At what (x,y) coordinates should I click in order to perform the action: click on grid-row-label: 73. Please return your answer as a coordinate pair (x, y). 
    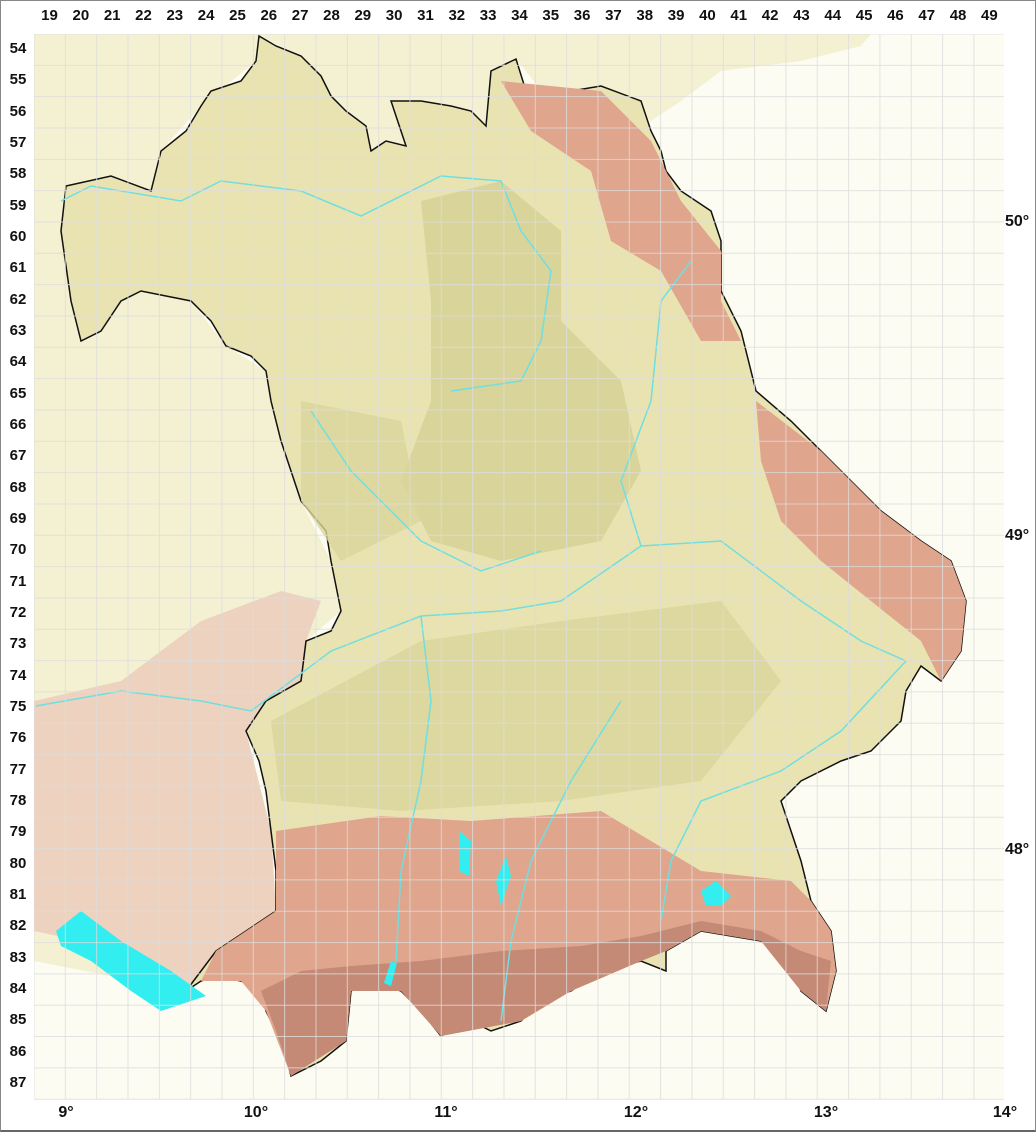
    Looking at the image, I should click on (18, 644).